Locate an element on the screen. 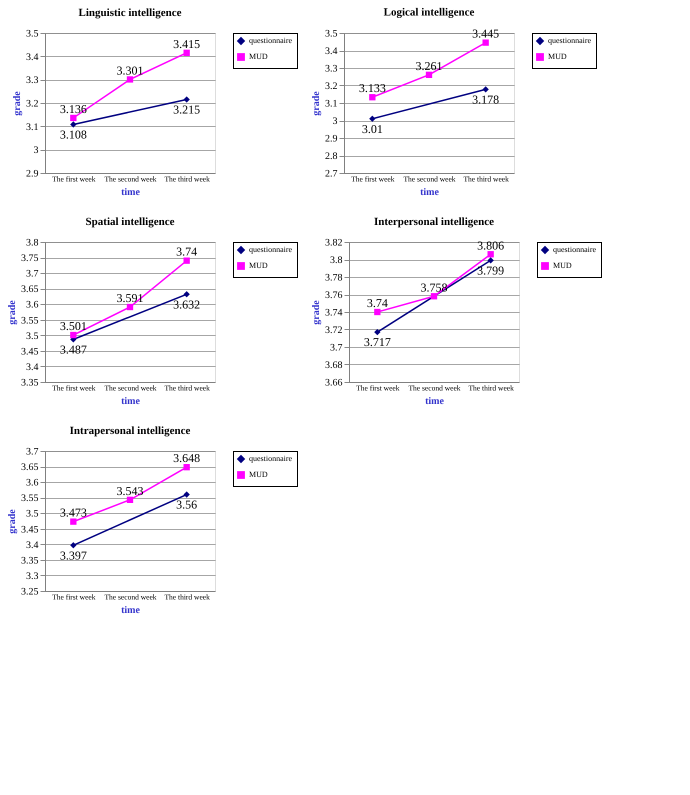 Image resolution: width=690 pixels, height=795 pixels. data-label: 3.445 is located at coordinates (486, 33).